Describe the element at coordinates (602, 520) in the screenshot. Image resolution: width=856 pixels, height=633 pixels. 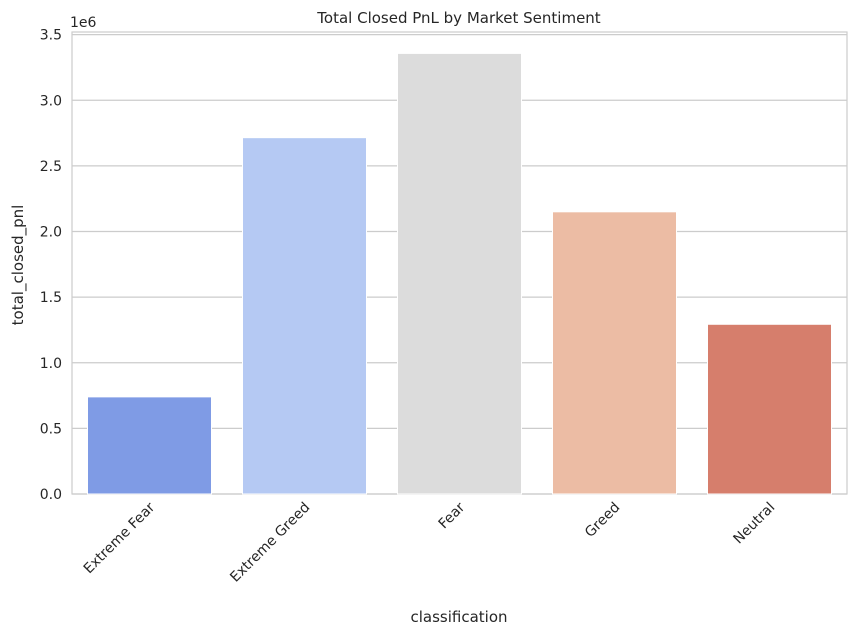
I see `x-tick-label: Greed` at that location.